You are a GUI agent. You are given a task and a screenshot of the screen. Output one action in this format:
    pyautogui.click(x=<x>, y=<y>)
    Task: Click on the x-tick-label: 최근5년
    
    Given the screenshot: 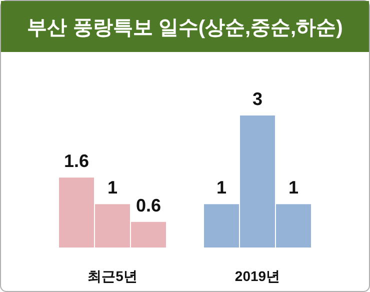 What is the action you would take?
    pyautogui.click(x=113, y=276)
    